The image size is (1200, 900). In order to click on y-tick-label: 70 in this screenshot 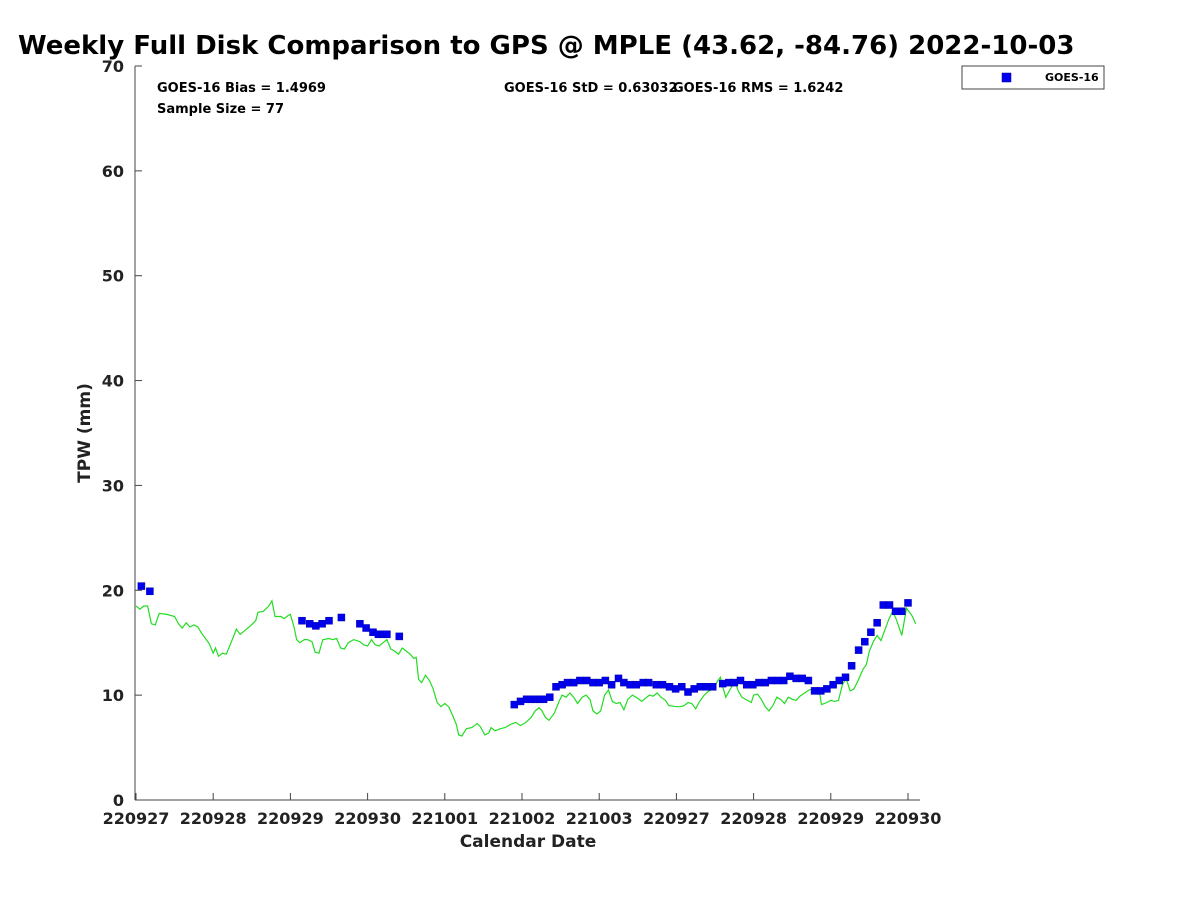, I will do `click(113, 66)`.